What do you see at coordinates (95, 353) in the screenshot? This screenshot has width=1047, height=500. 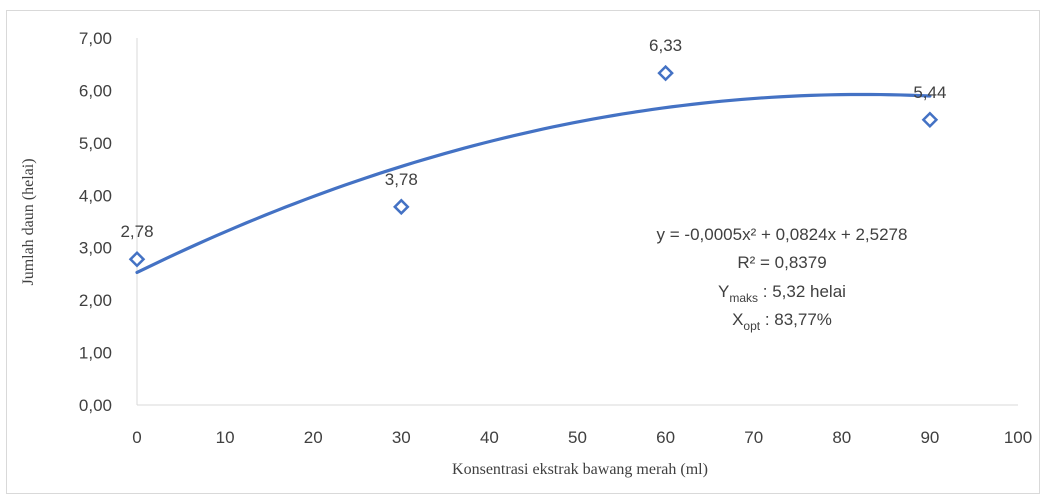 I see `y-tick-label: 1,00` at bounding box center [95, 353].